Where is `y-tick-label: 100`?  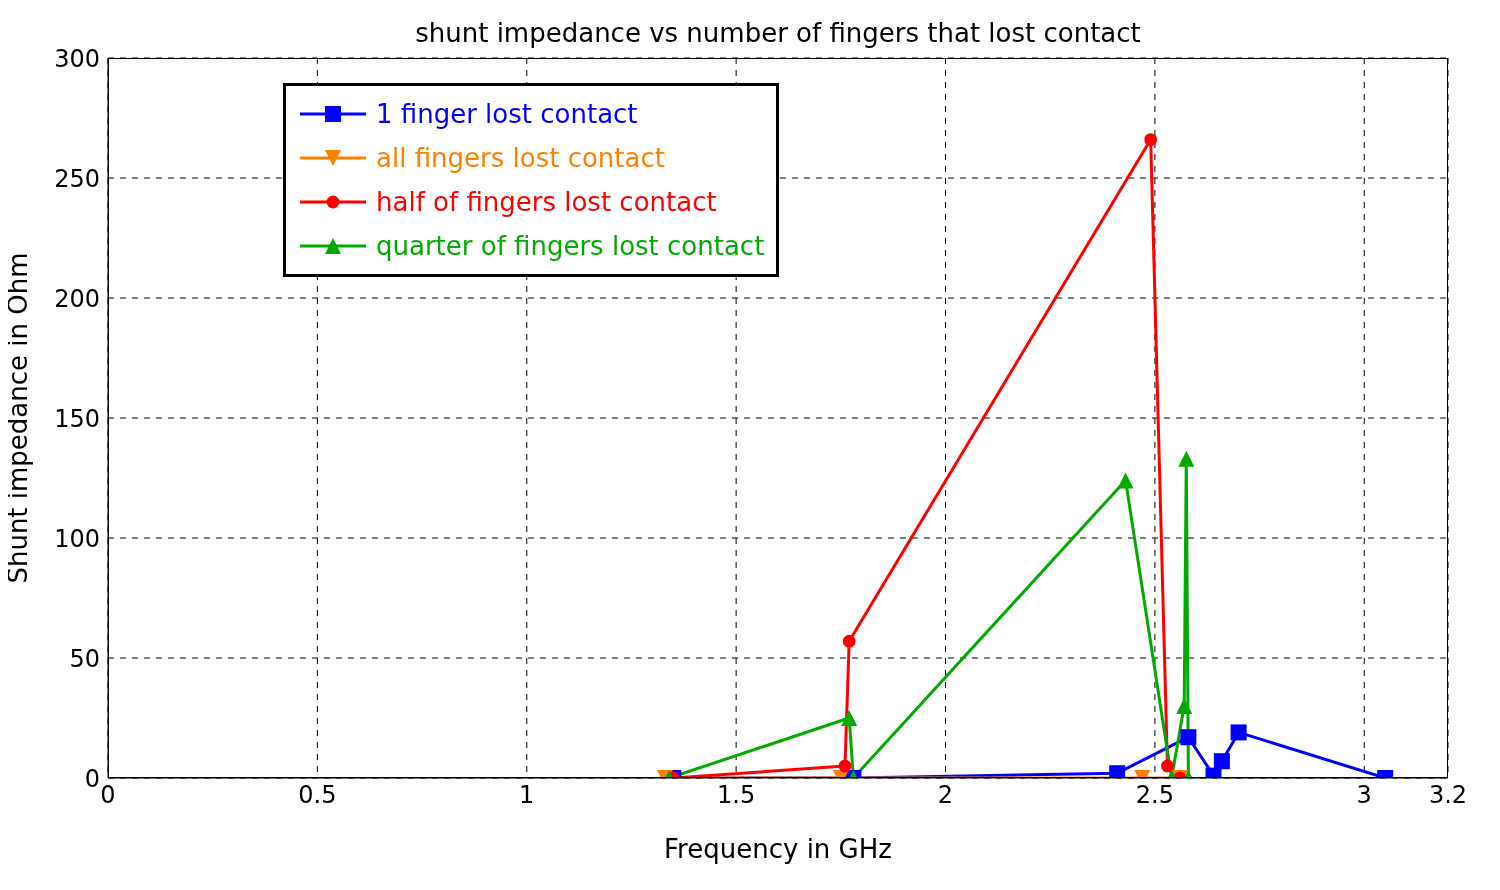 y-tick-label: 100 is located at coordinates (77, 538).